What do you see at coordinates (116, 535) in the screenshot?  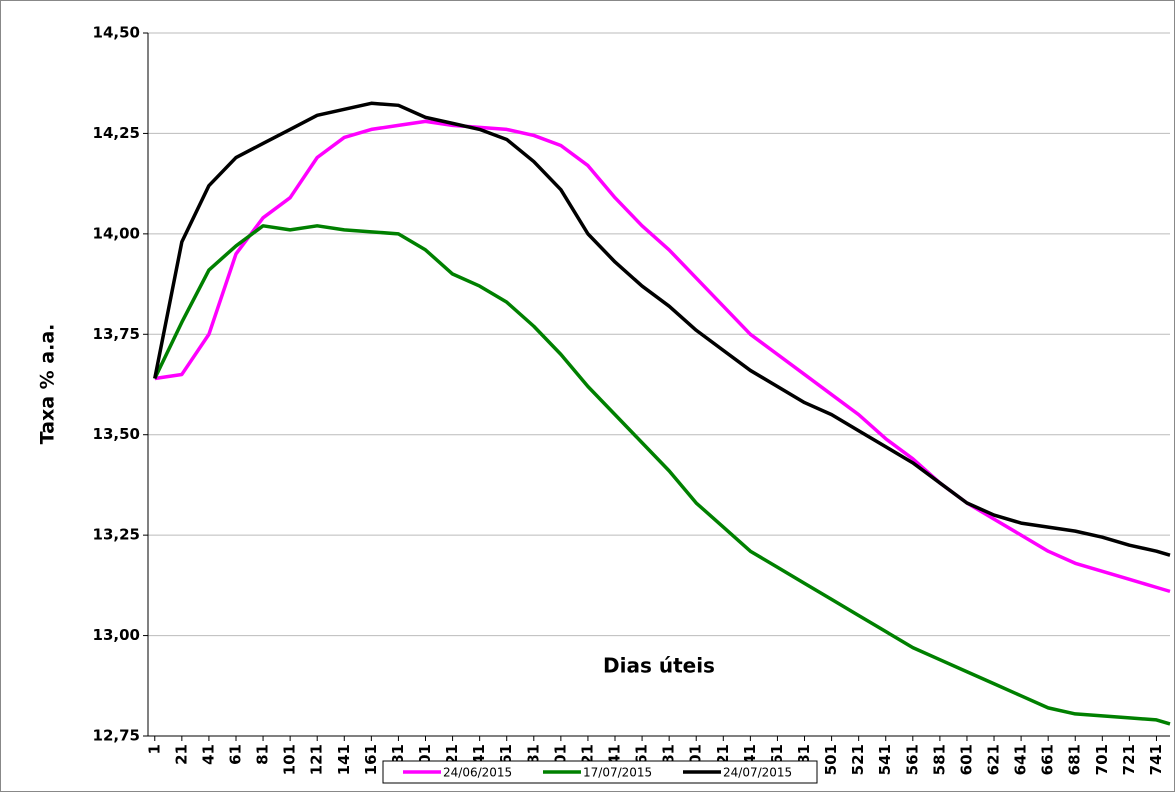 I see `y-tick-label: 13,25` at bounding box center [116, 535].